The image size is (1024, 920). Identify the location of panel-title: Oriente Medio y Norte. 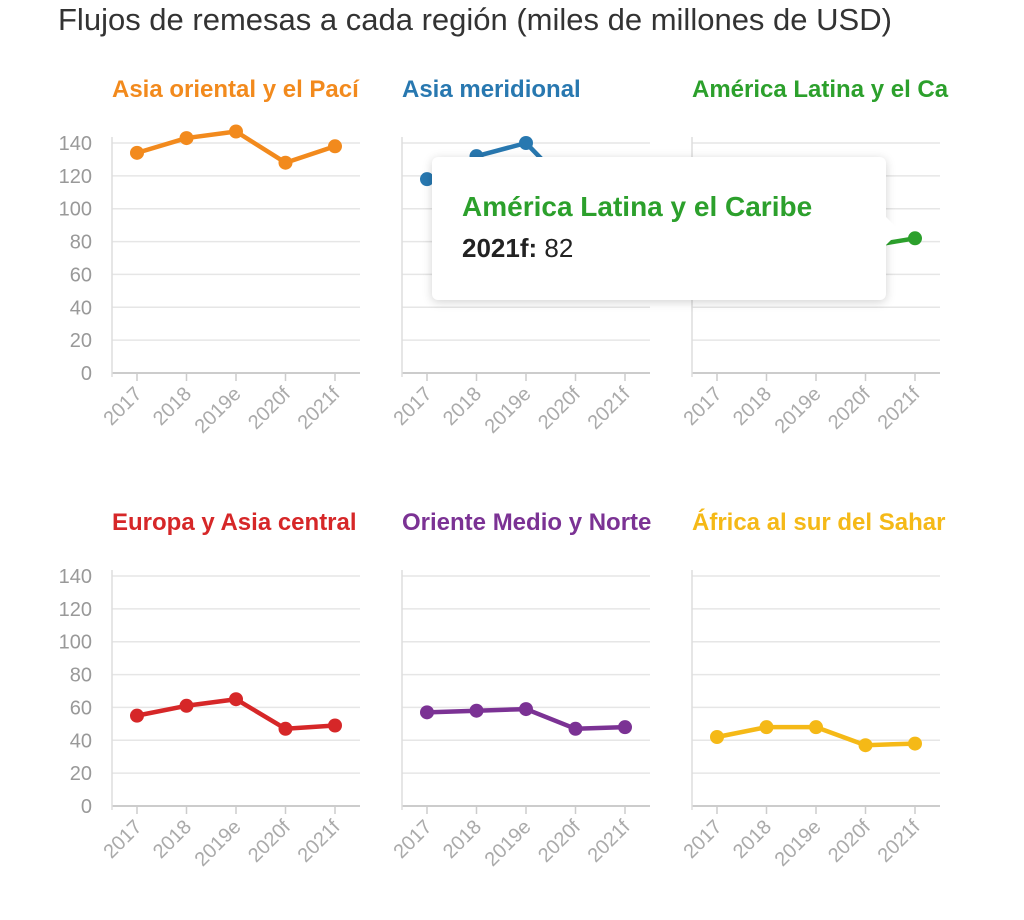
(526, 522).